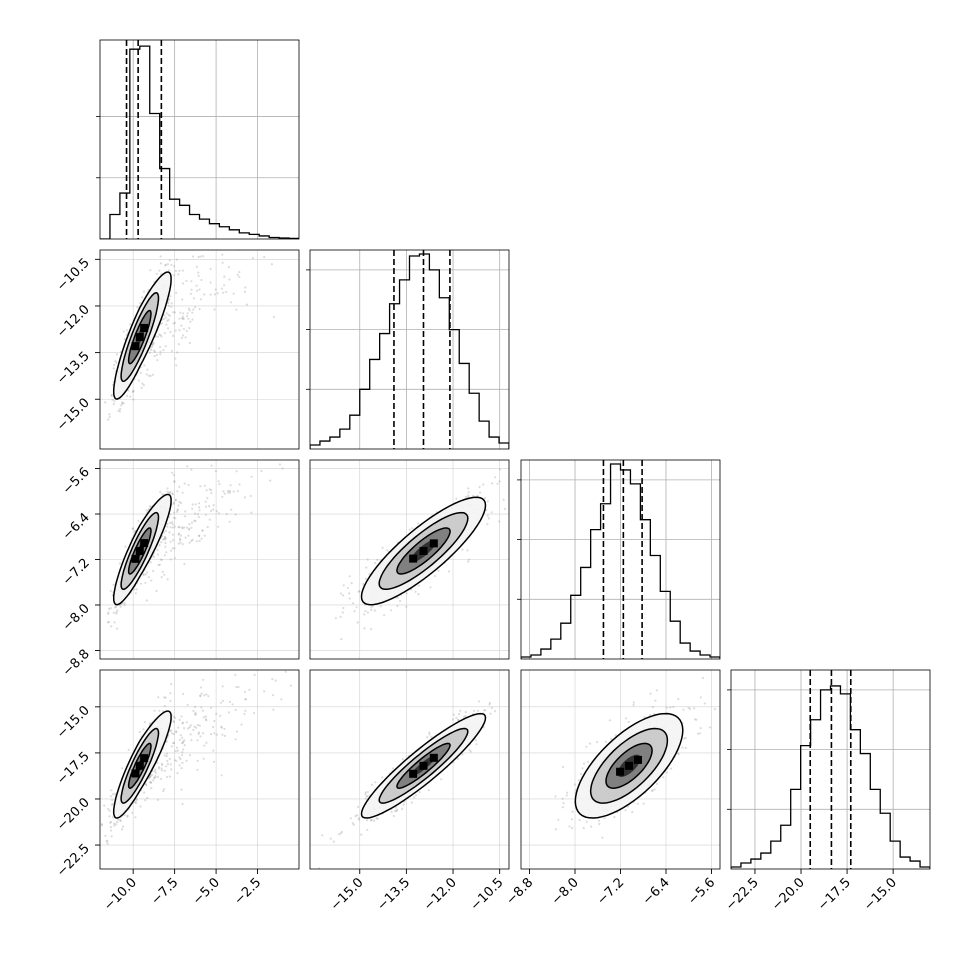 The width and height of the screenshot is (970, 970). I want to click on y-tick-label: −7.2, so click(76, 572).